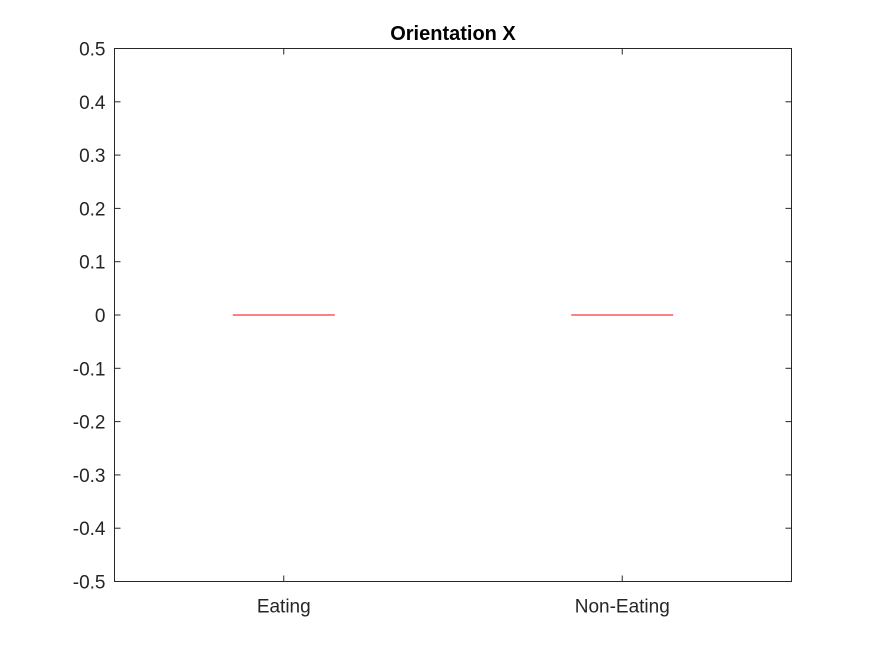  I want to click on y-tick-label: 0.2, so click(92, 209).